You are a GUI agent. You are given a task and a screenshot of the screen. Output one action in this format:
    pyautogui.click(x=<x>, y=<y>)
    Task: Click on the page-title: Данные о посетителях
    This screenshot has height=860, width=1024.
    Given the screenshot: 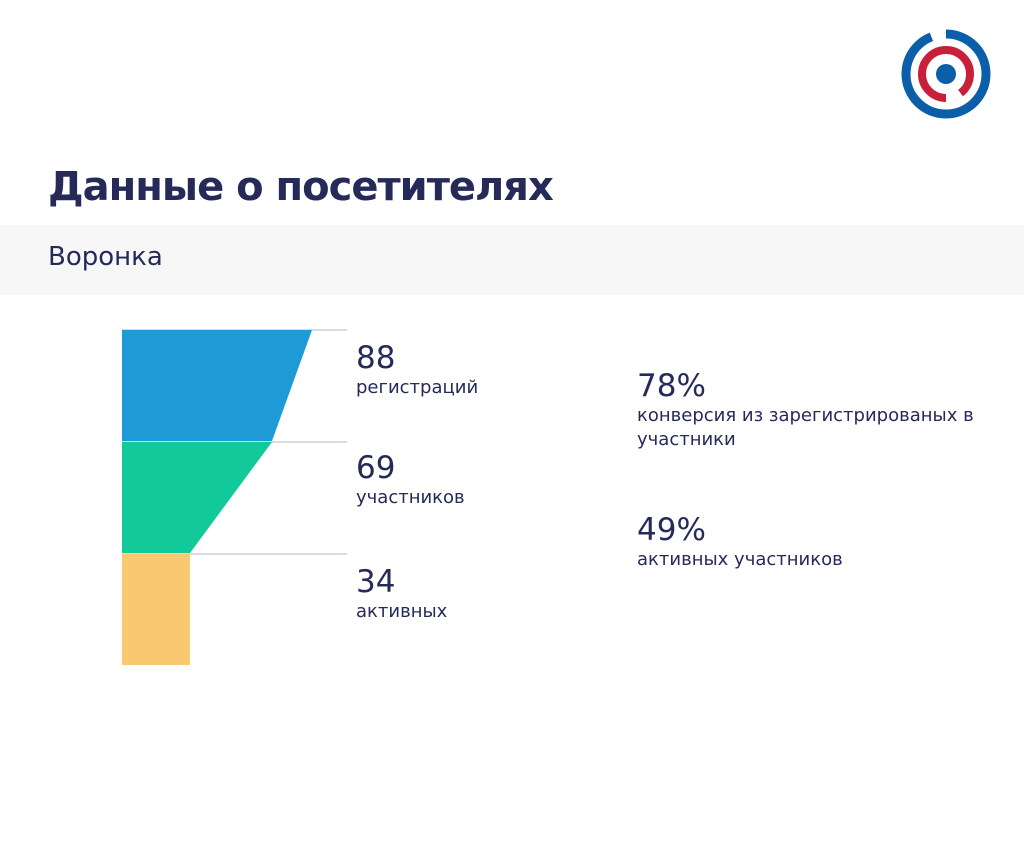 What is the action you would take?
    pyautogui.click(x=301, y=187)
    